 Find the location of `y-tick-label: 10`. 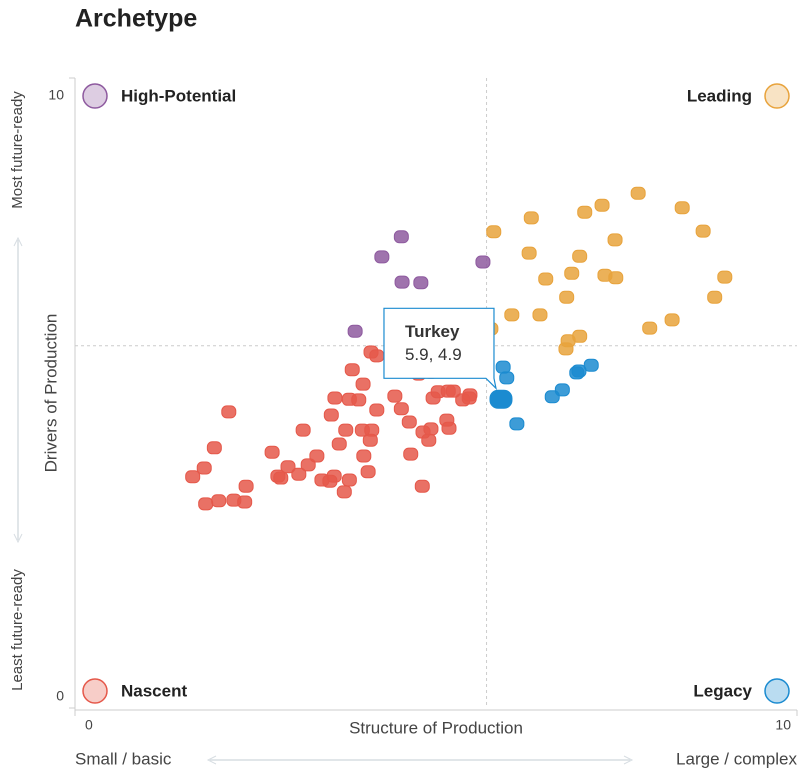

y-tick-label: 10 is located at coordinates (56, 95).